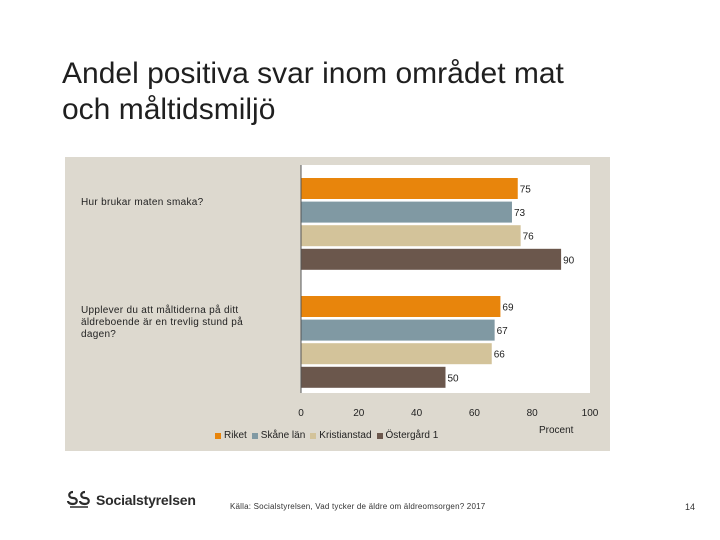 This screenshot has height=540, width=720. I want to click on bar-skane-cat1, so click(406, 212).